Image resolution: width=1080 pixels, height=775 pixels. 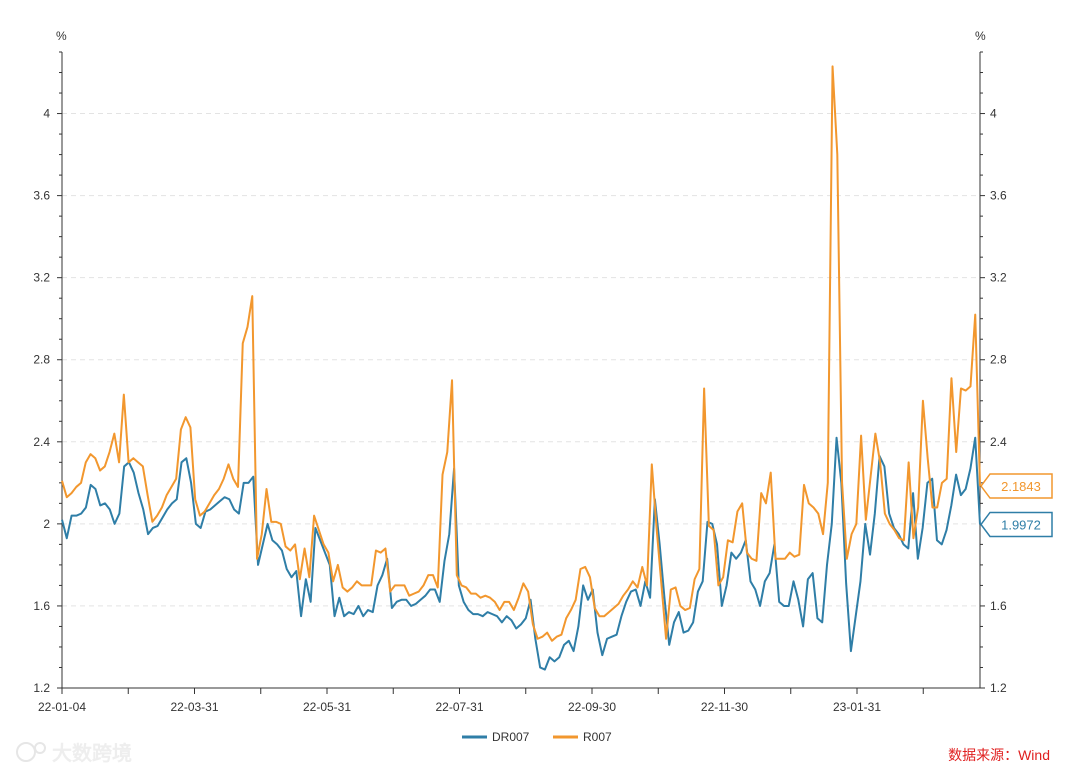 What do you see at coordinates (998, 688) in the screenshot?
I see `right-y-tick-label: 1.2` at bounding box center [998, 688].